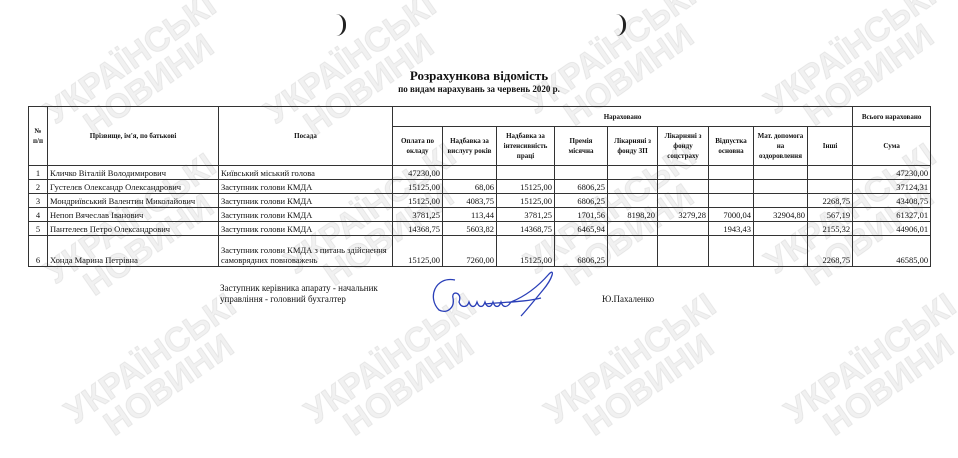  Describe the element at coordinates (38, 200) in the screenshot. I see `row-num: 3` at that location.